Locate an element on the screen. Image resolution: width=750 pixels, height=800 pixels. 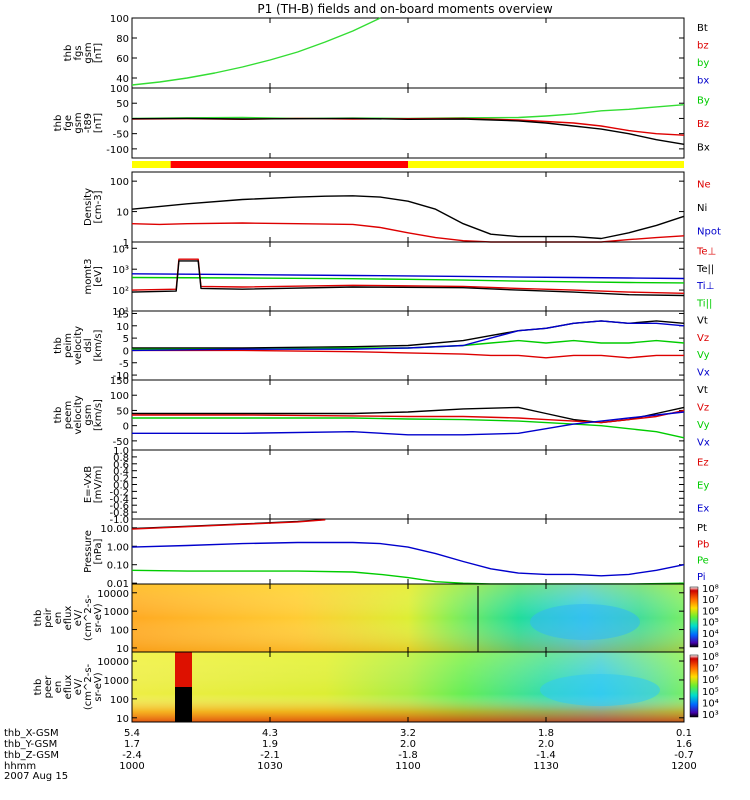
legend-entry: Npot is located at coordinates (709, 231).